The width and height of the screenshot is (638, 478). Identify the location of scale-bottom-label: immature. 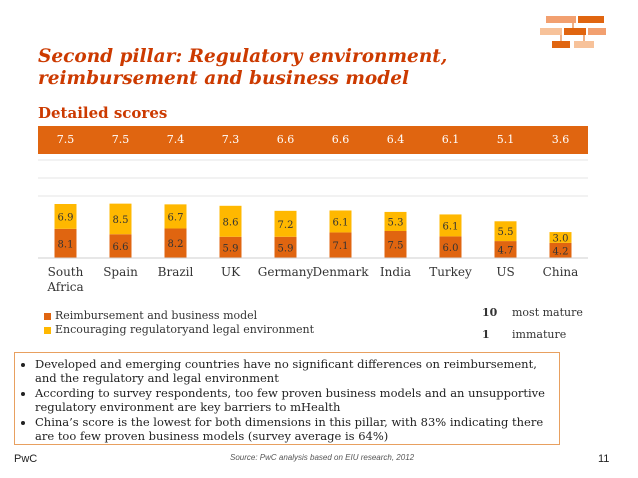
(539, 334).